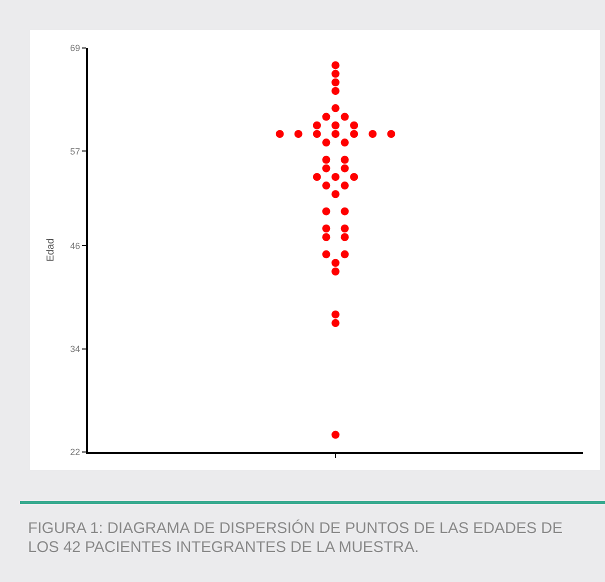 The height and width of the screenshot is (582, 605). I want to click on y-axis-title: Edad, so click(51, 250).